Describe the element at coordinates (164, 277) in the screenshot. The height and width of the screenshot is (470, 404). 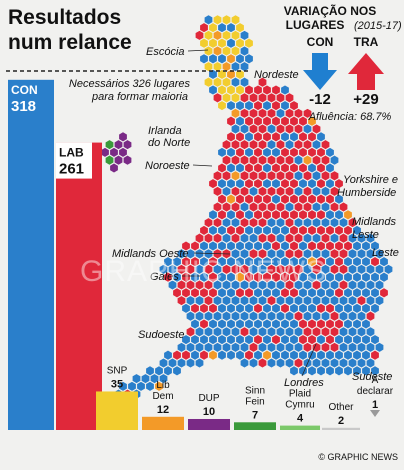
I see `region-gales: Gales` at that location.